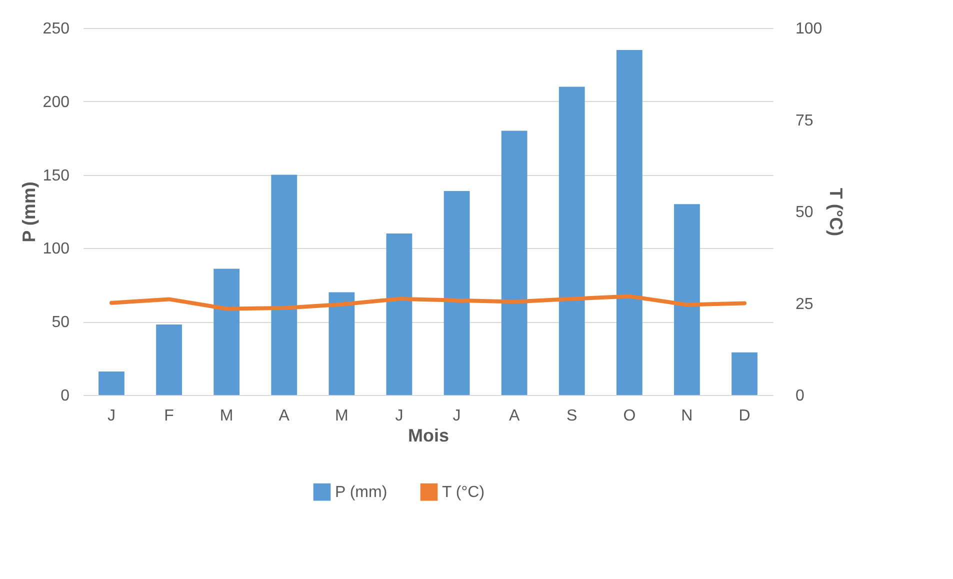 This screenshot has height=579, width=953. I want to click on legend-label: P (mm), so click(361, 493).